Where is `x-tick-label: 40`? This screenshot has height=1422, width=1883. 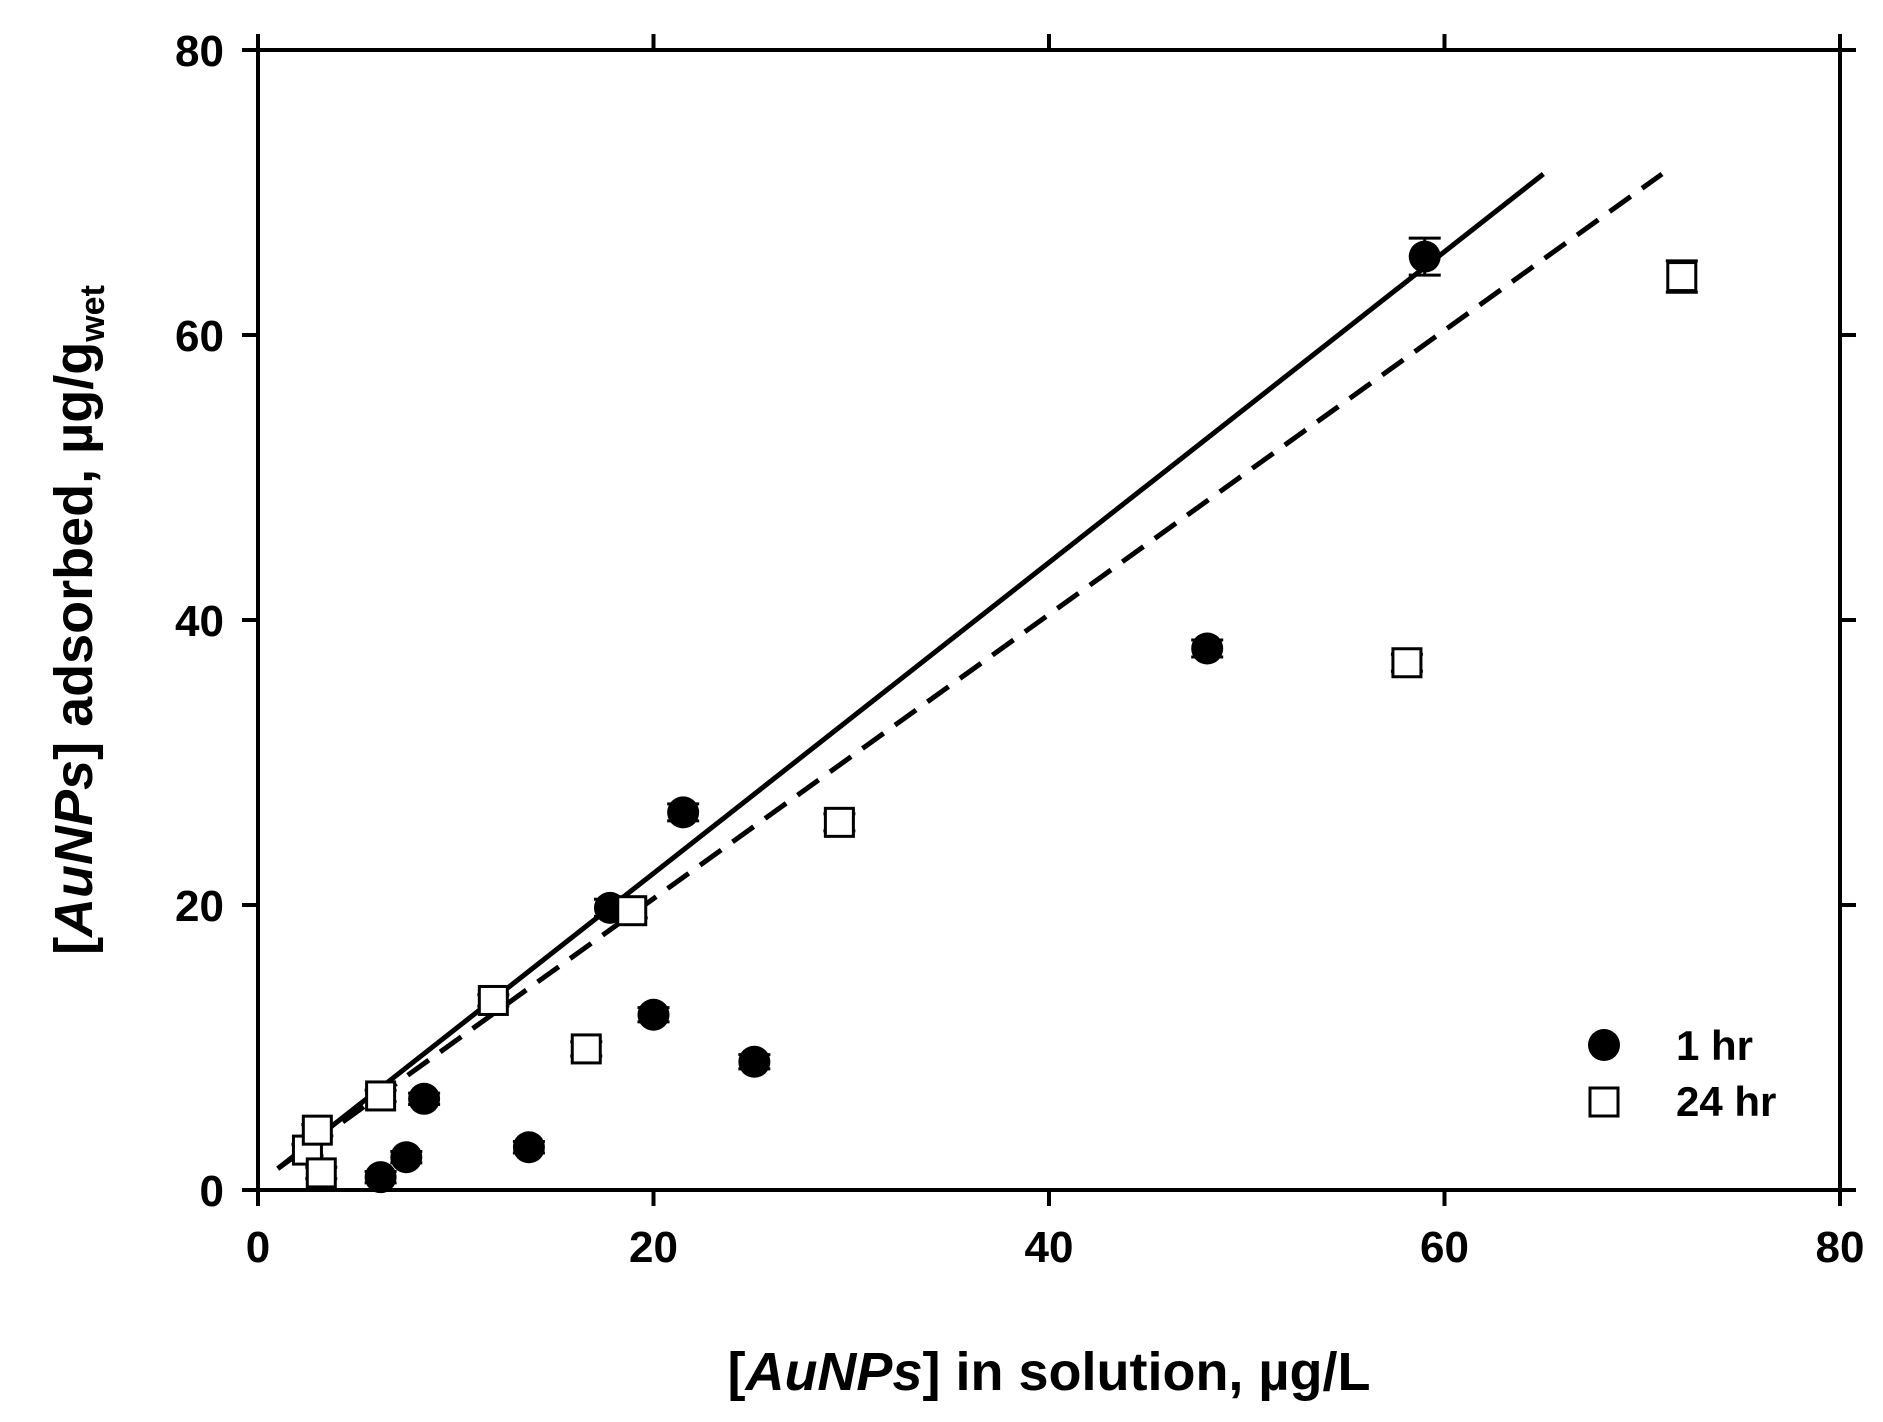
x-tick-label: 40 is located at coordinates (1049, 1247).